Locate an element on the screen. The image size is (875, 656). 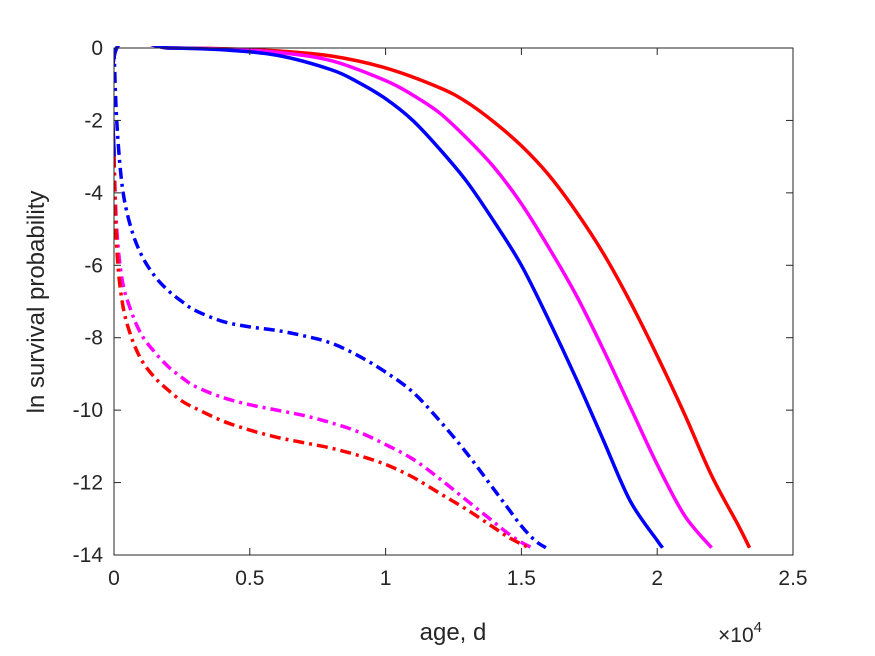
x-exponent: ×10⁴ is located at coordinates (740, 633).